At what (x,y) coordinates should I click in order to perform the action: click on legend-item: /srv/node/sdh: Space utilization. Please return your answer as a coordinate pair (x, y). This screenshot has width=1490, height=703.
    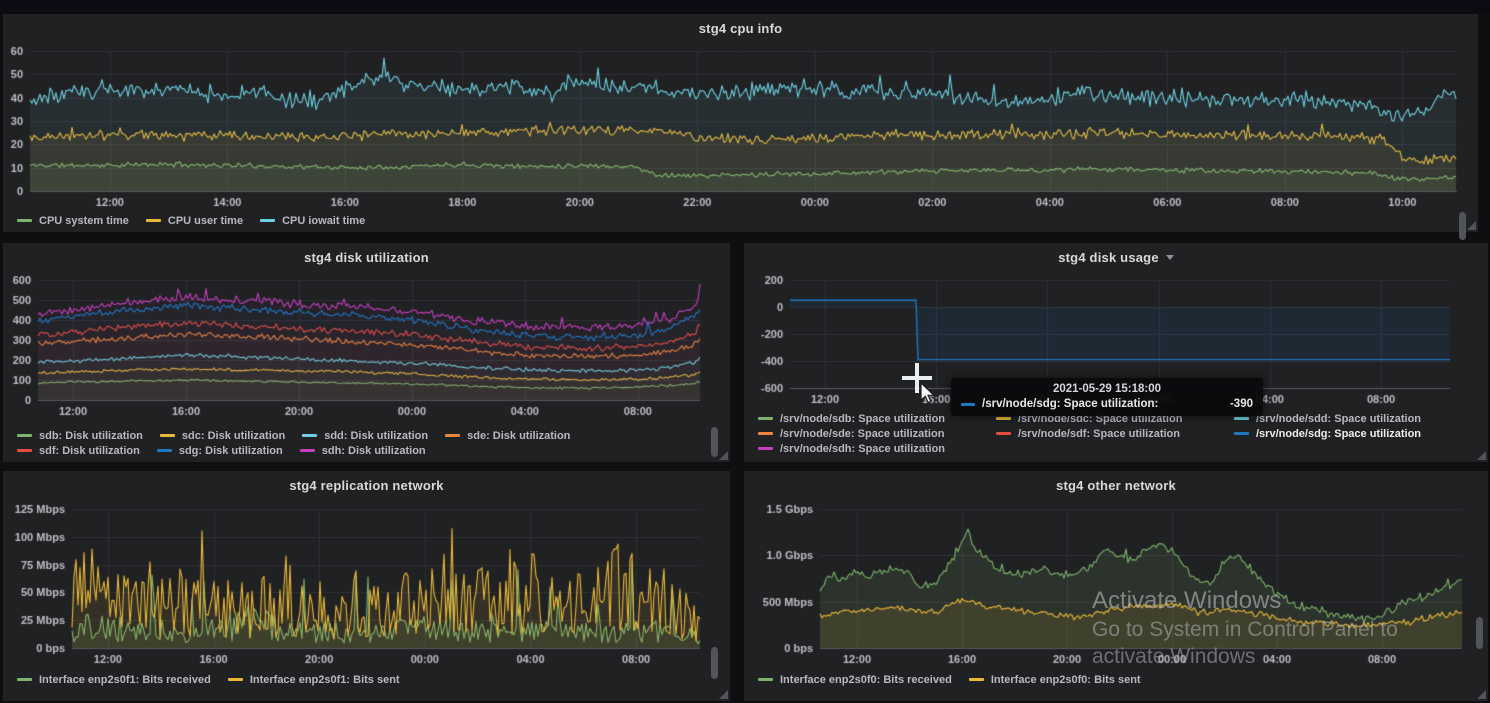
    Looking at the image, I should click on (877, 449).